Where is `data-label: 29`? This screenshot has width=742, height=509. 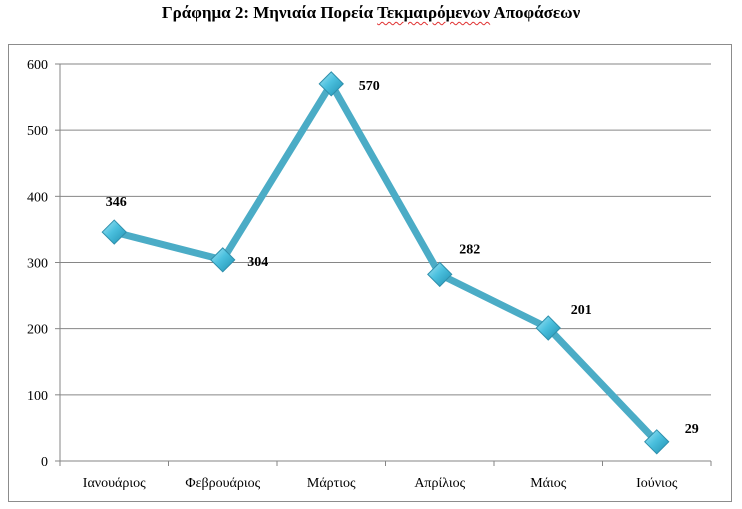 data-label: 29 is located at coordinates (692, 429).